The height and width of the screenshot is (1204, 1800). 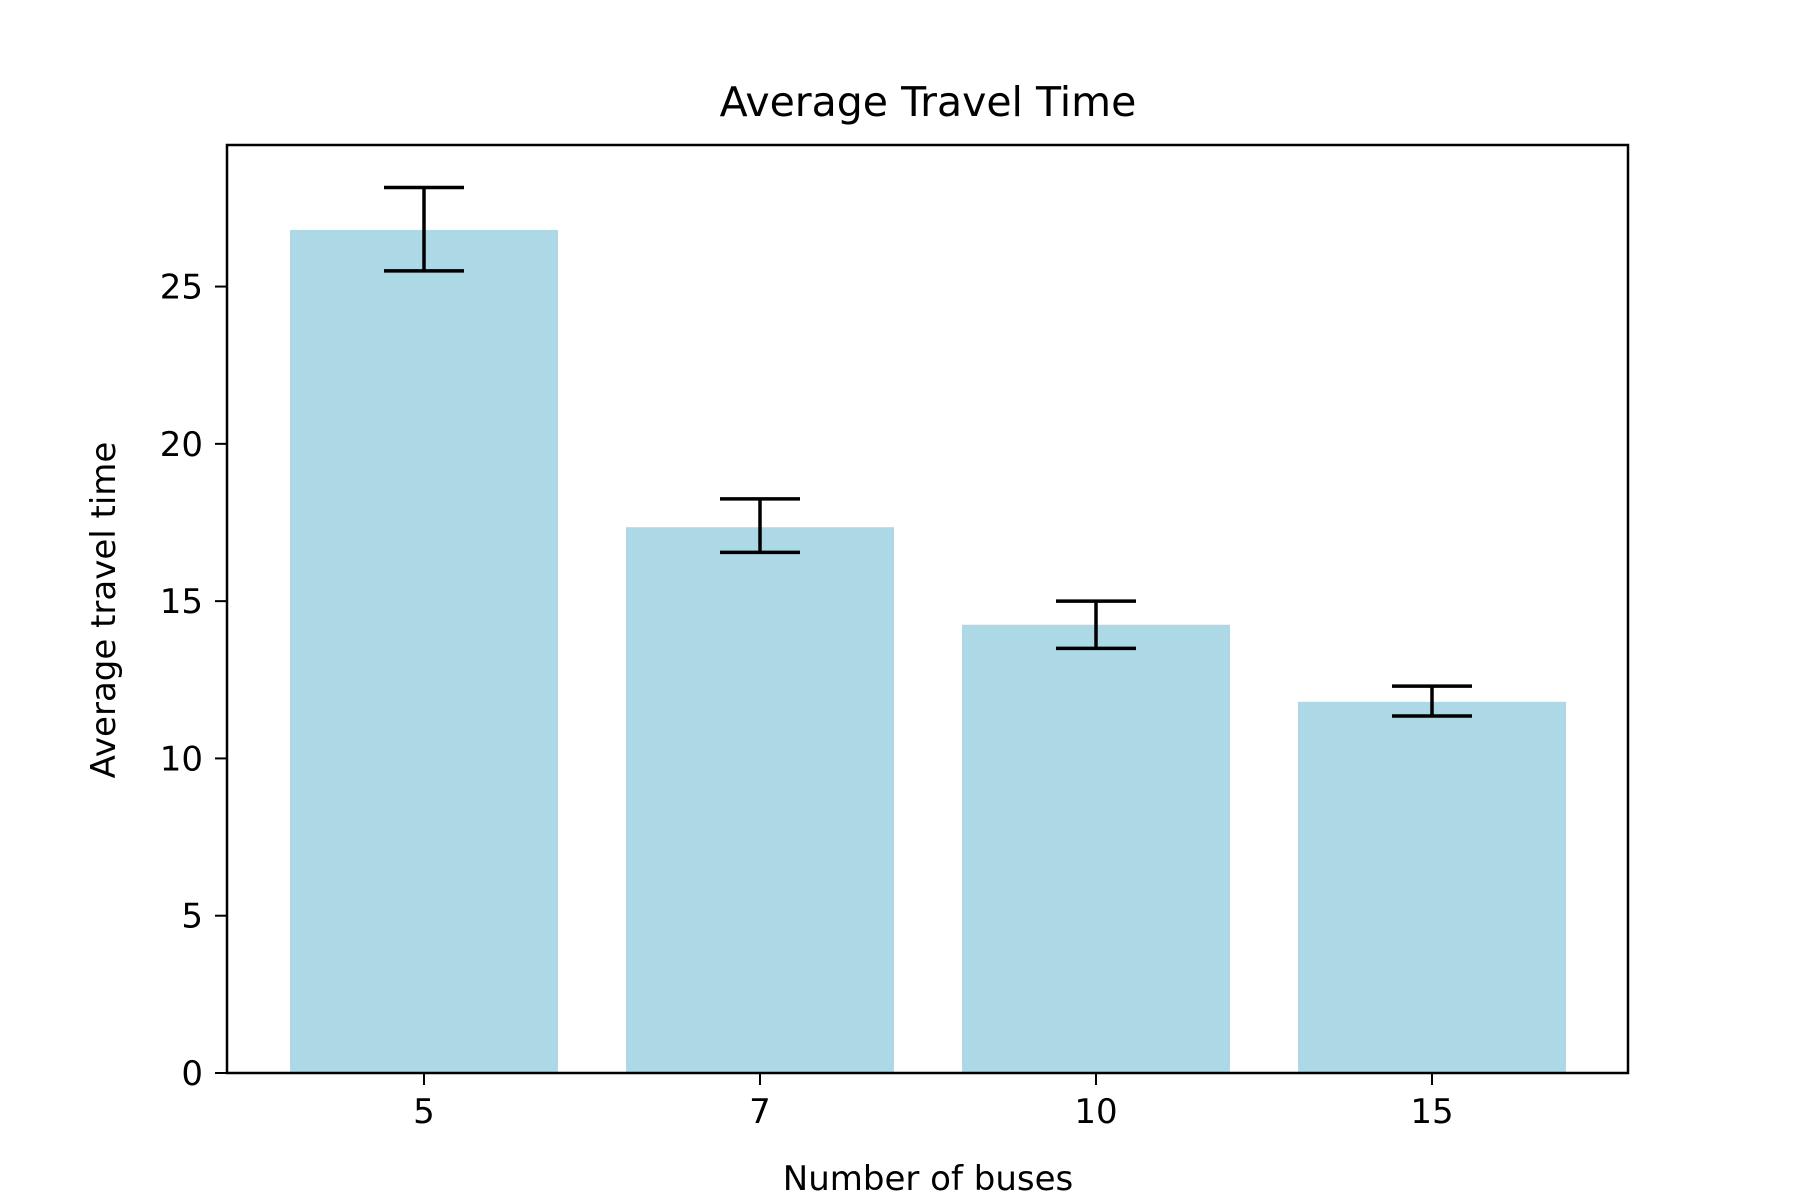 What do you see at coordinates (181, 445) in the screenshot?
I see `y-tick-label-20: 20` at bounding box center [181, 445].